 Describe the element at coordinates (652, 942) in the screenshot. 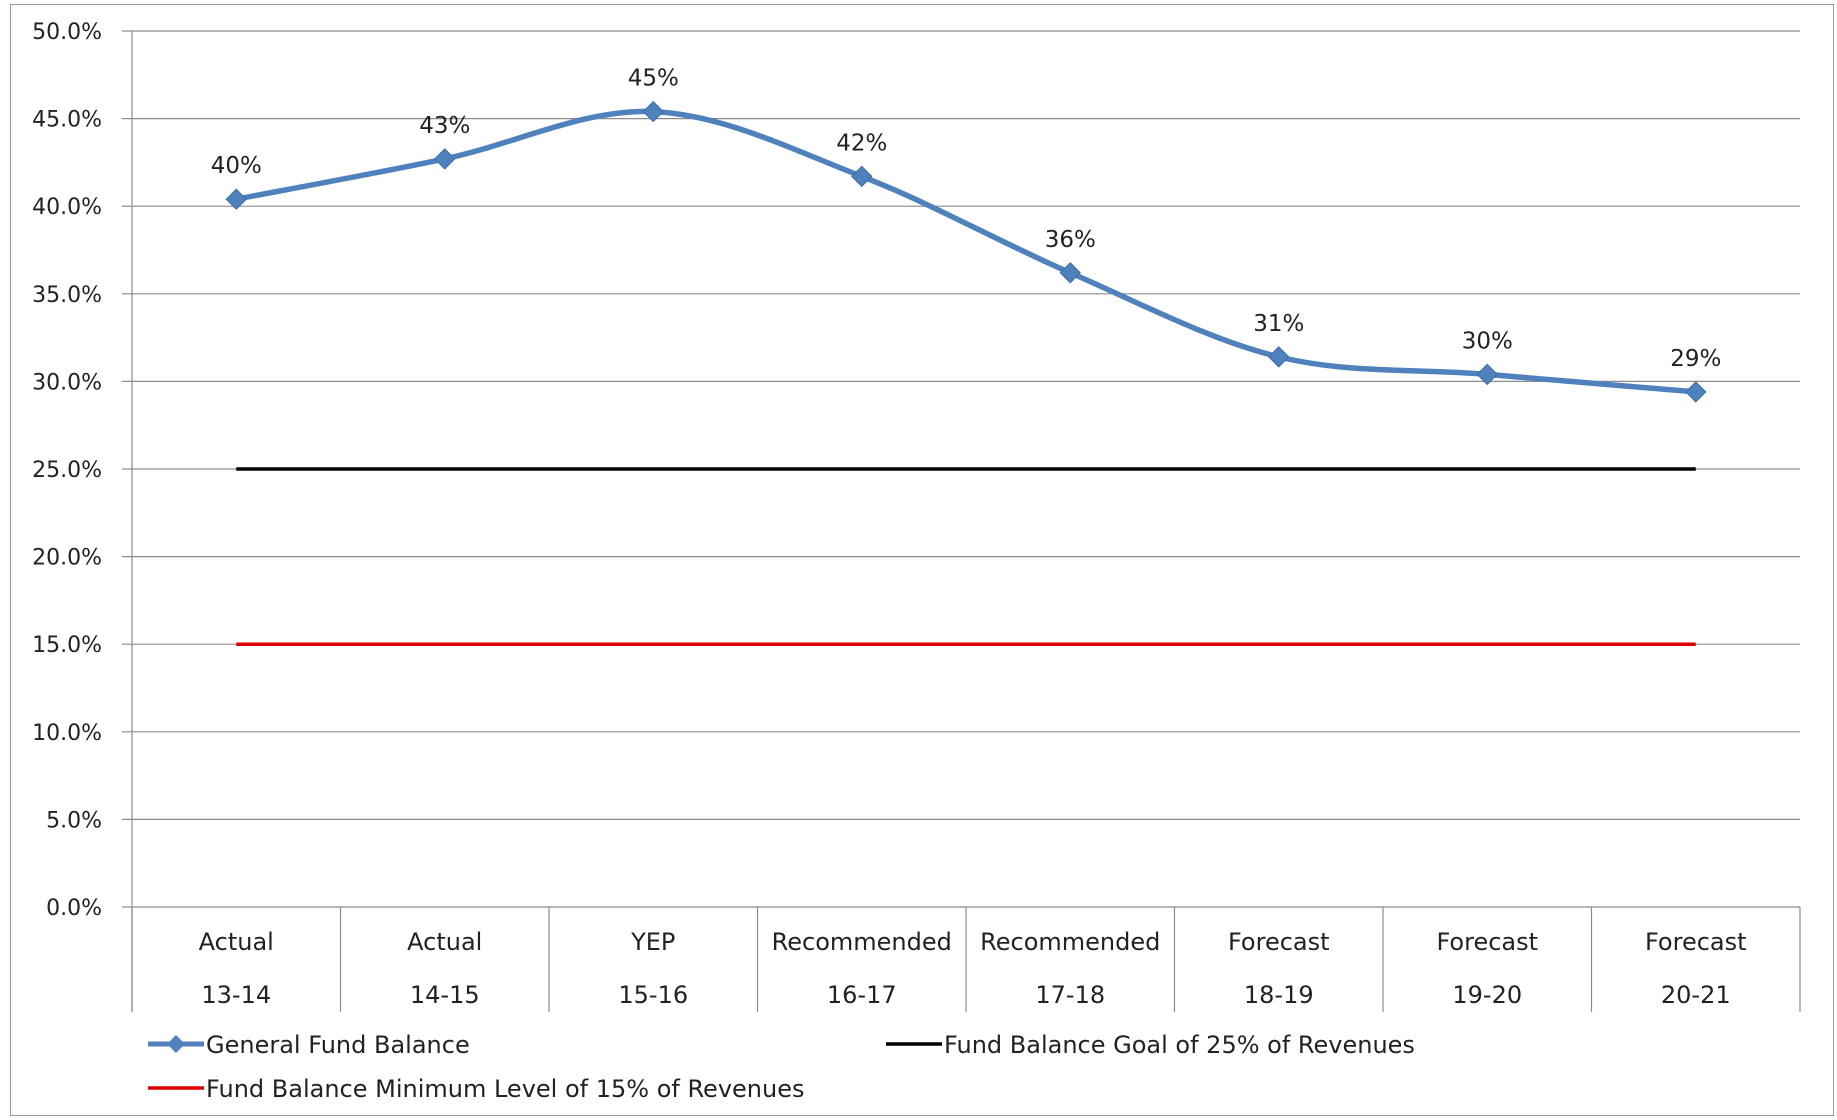

I see `category-label: YEP` at that location.